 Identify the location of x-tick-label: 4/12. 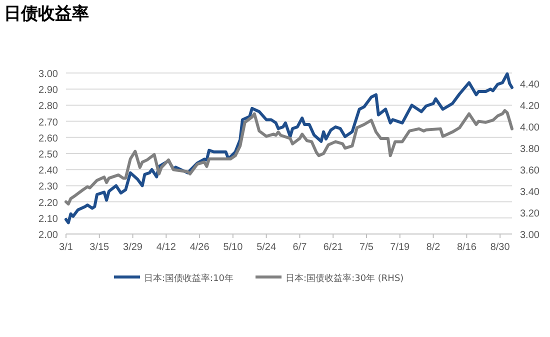
(166, 247).